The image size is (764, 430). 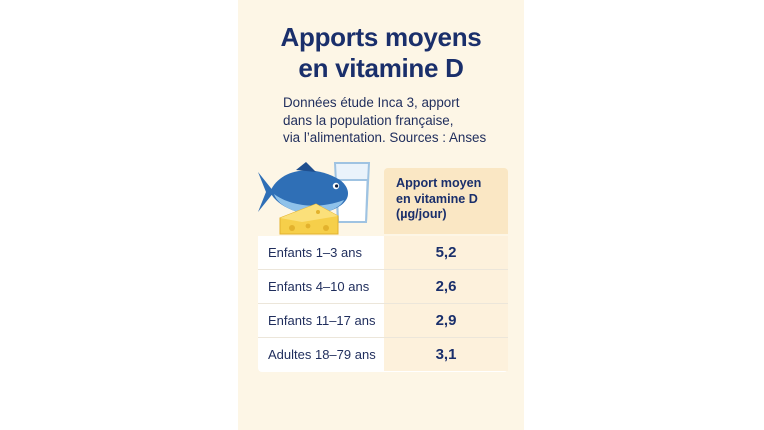 What do you see at coordinates (381, 37) in the screenshot?
I see `title-line-1: Apports moyens` at bounding box center [381, 37].